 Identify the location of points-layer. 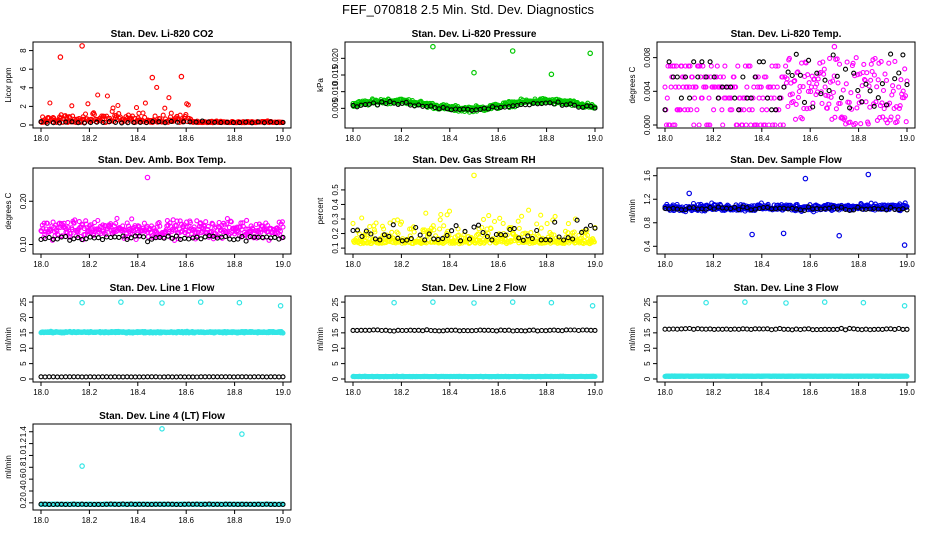
(162, 209).